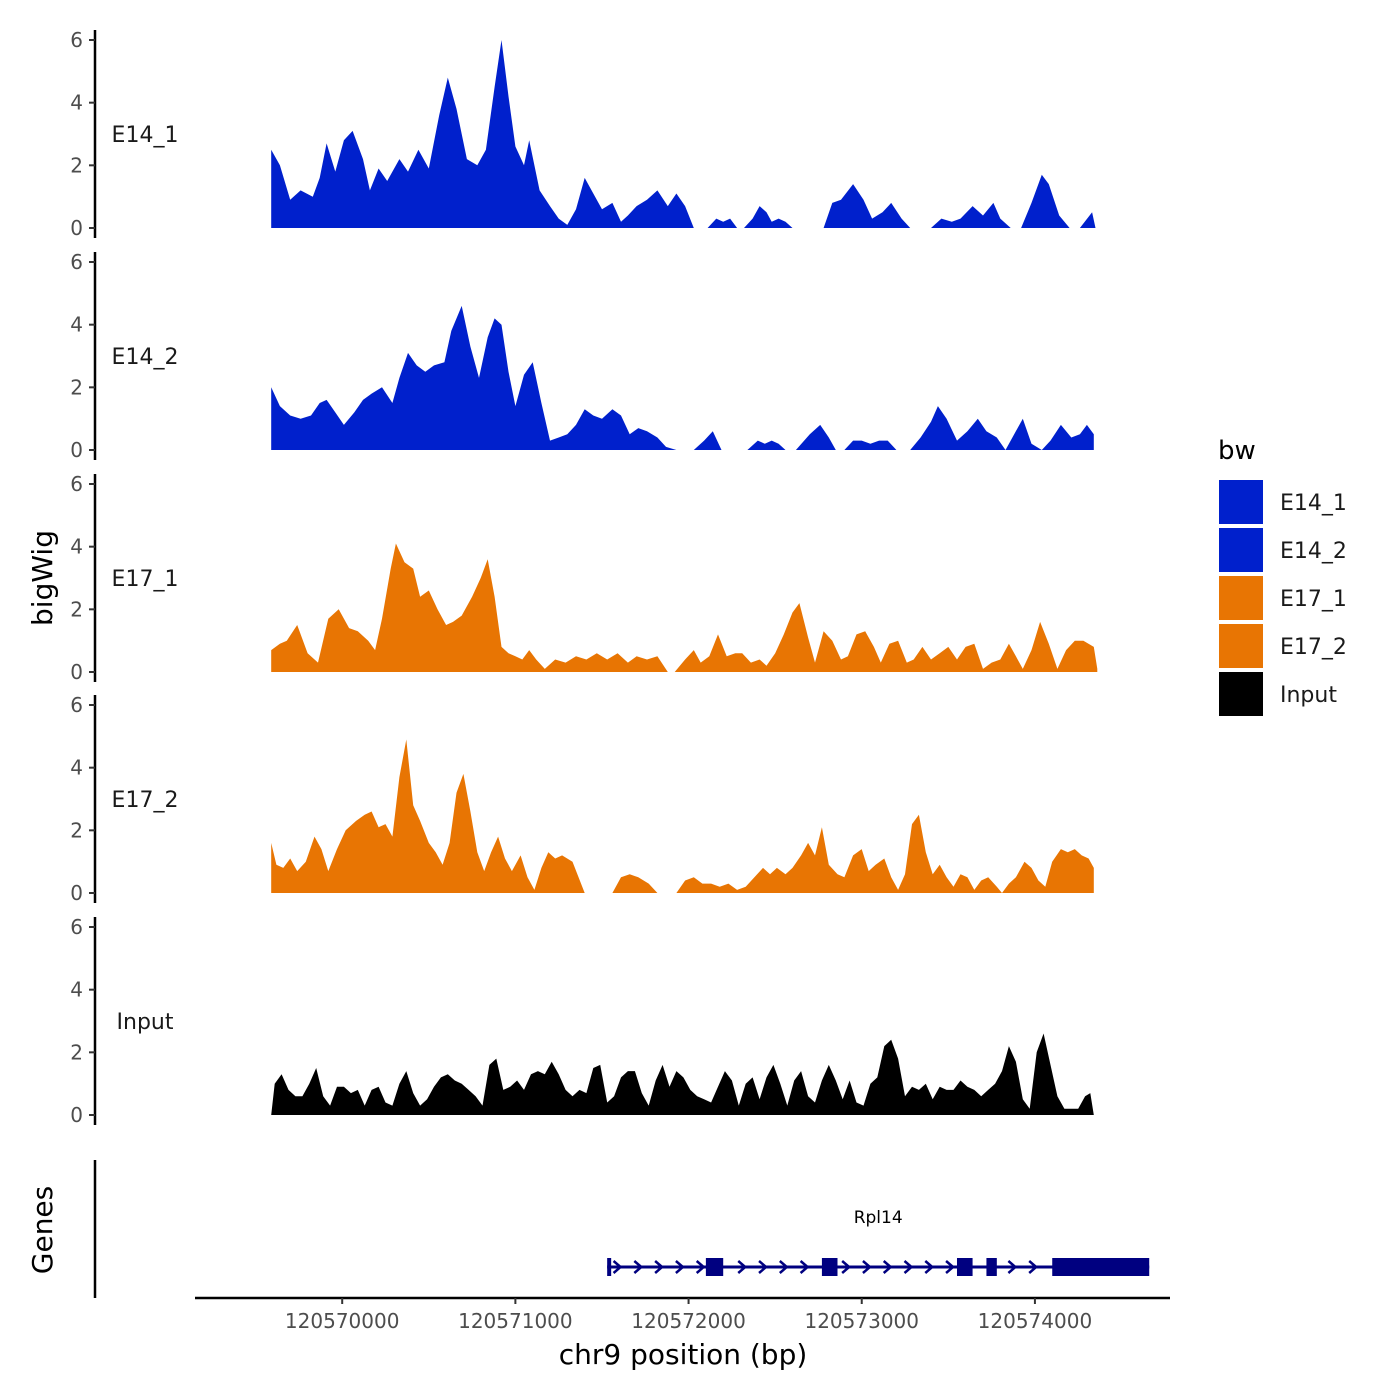  I want to click on x-tick-label-120573000: 120573000, so click(861, 1321).